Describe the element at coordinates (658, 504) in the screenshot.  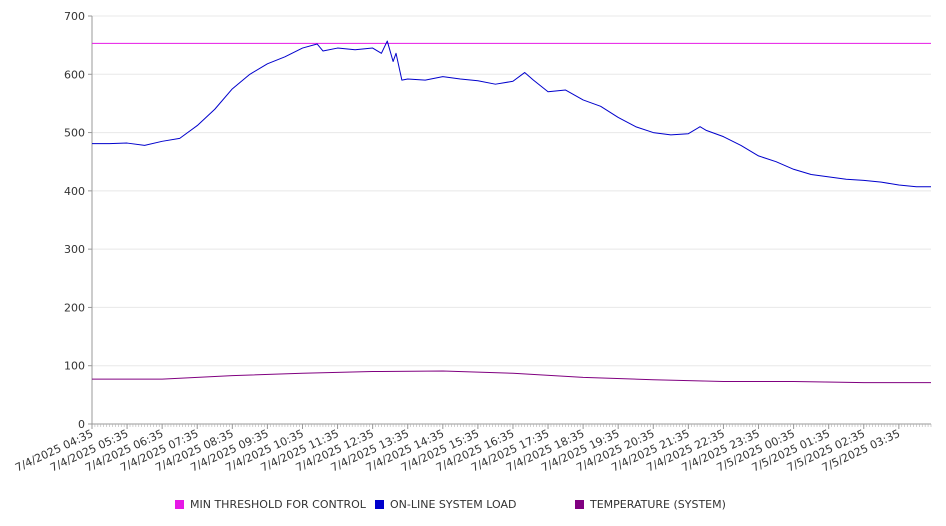
I see `legend-label: TEMPERATURE (SYSTEM)` at that location.